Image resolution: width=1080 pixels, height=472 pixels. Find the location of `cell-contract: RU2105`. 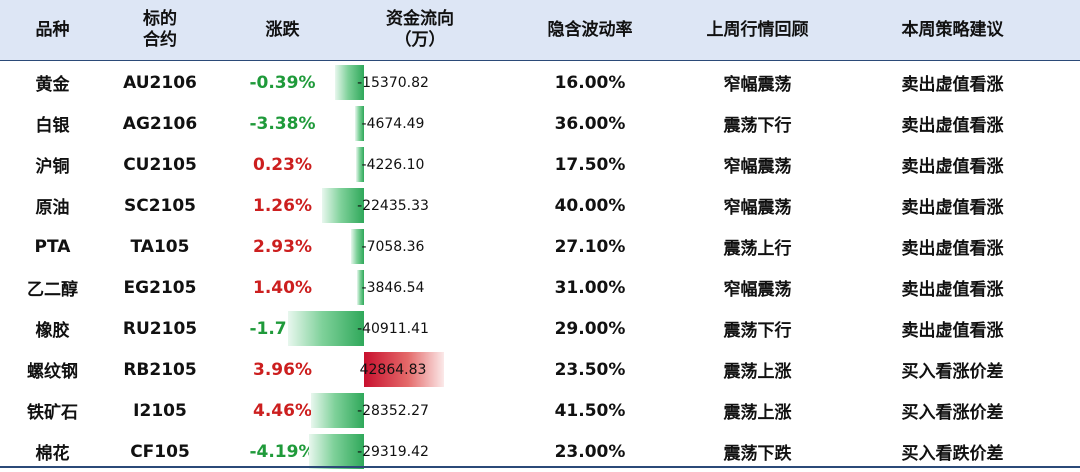

cell-contract: RU2105 is located at coordinates (160, 328).